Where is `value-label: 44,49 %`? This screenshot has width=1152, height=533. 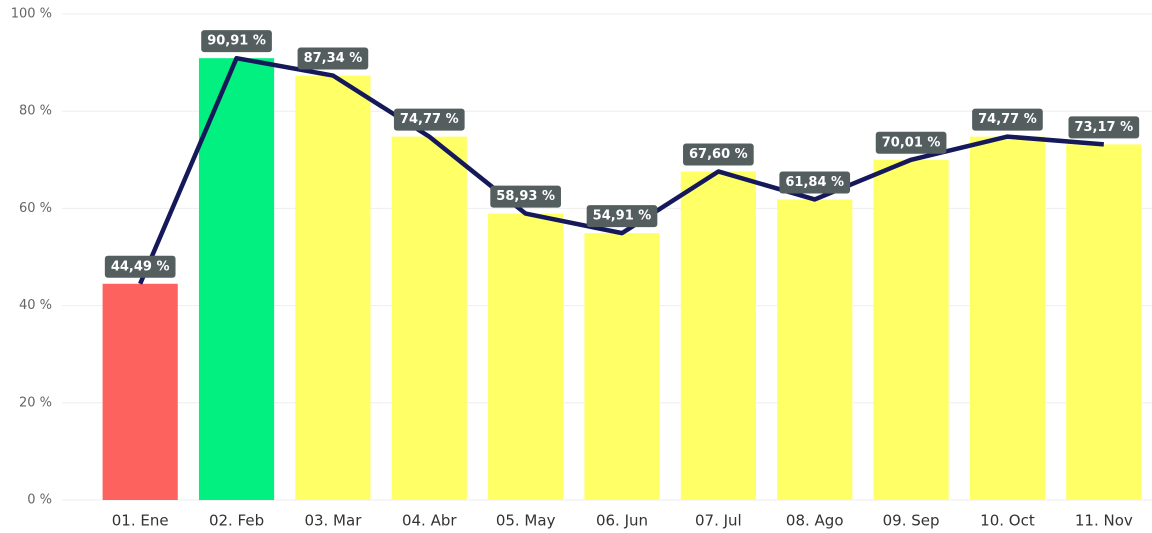 value-label: 44,49 % is located at coordinates (140, 266).